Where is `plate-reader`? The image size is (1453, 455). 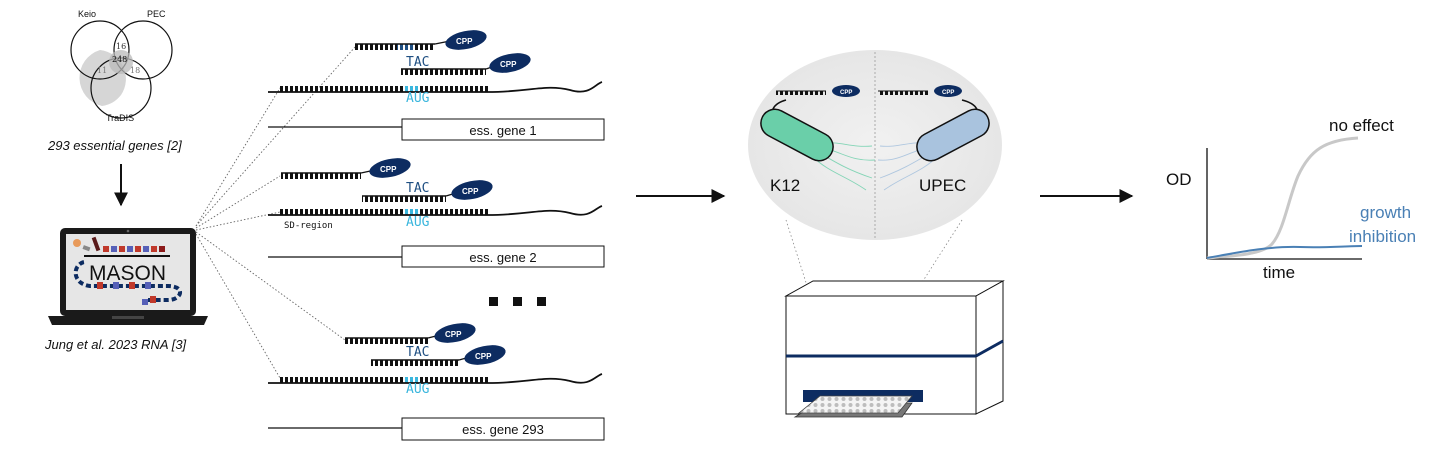 plate-reader is located at coordinates (894, 347).